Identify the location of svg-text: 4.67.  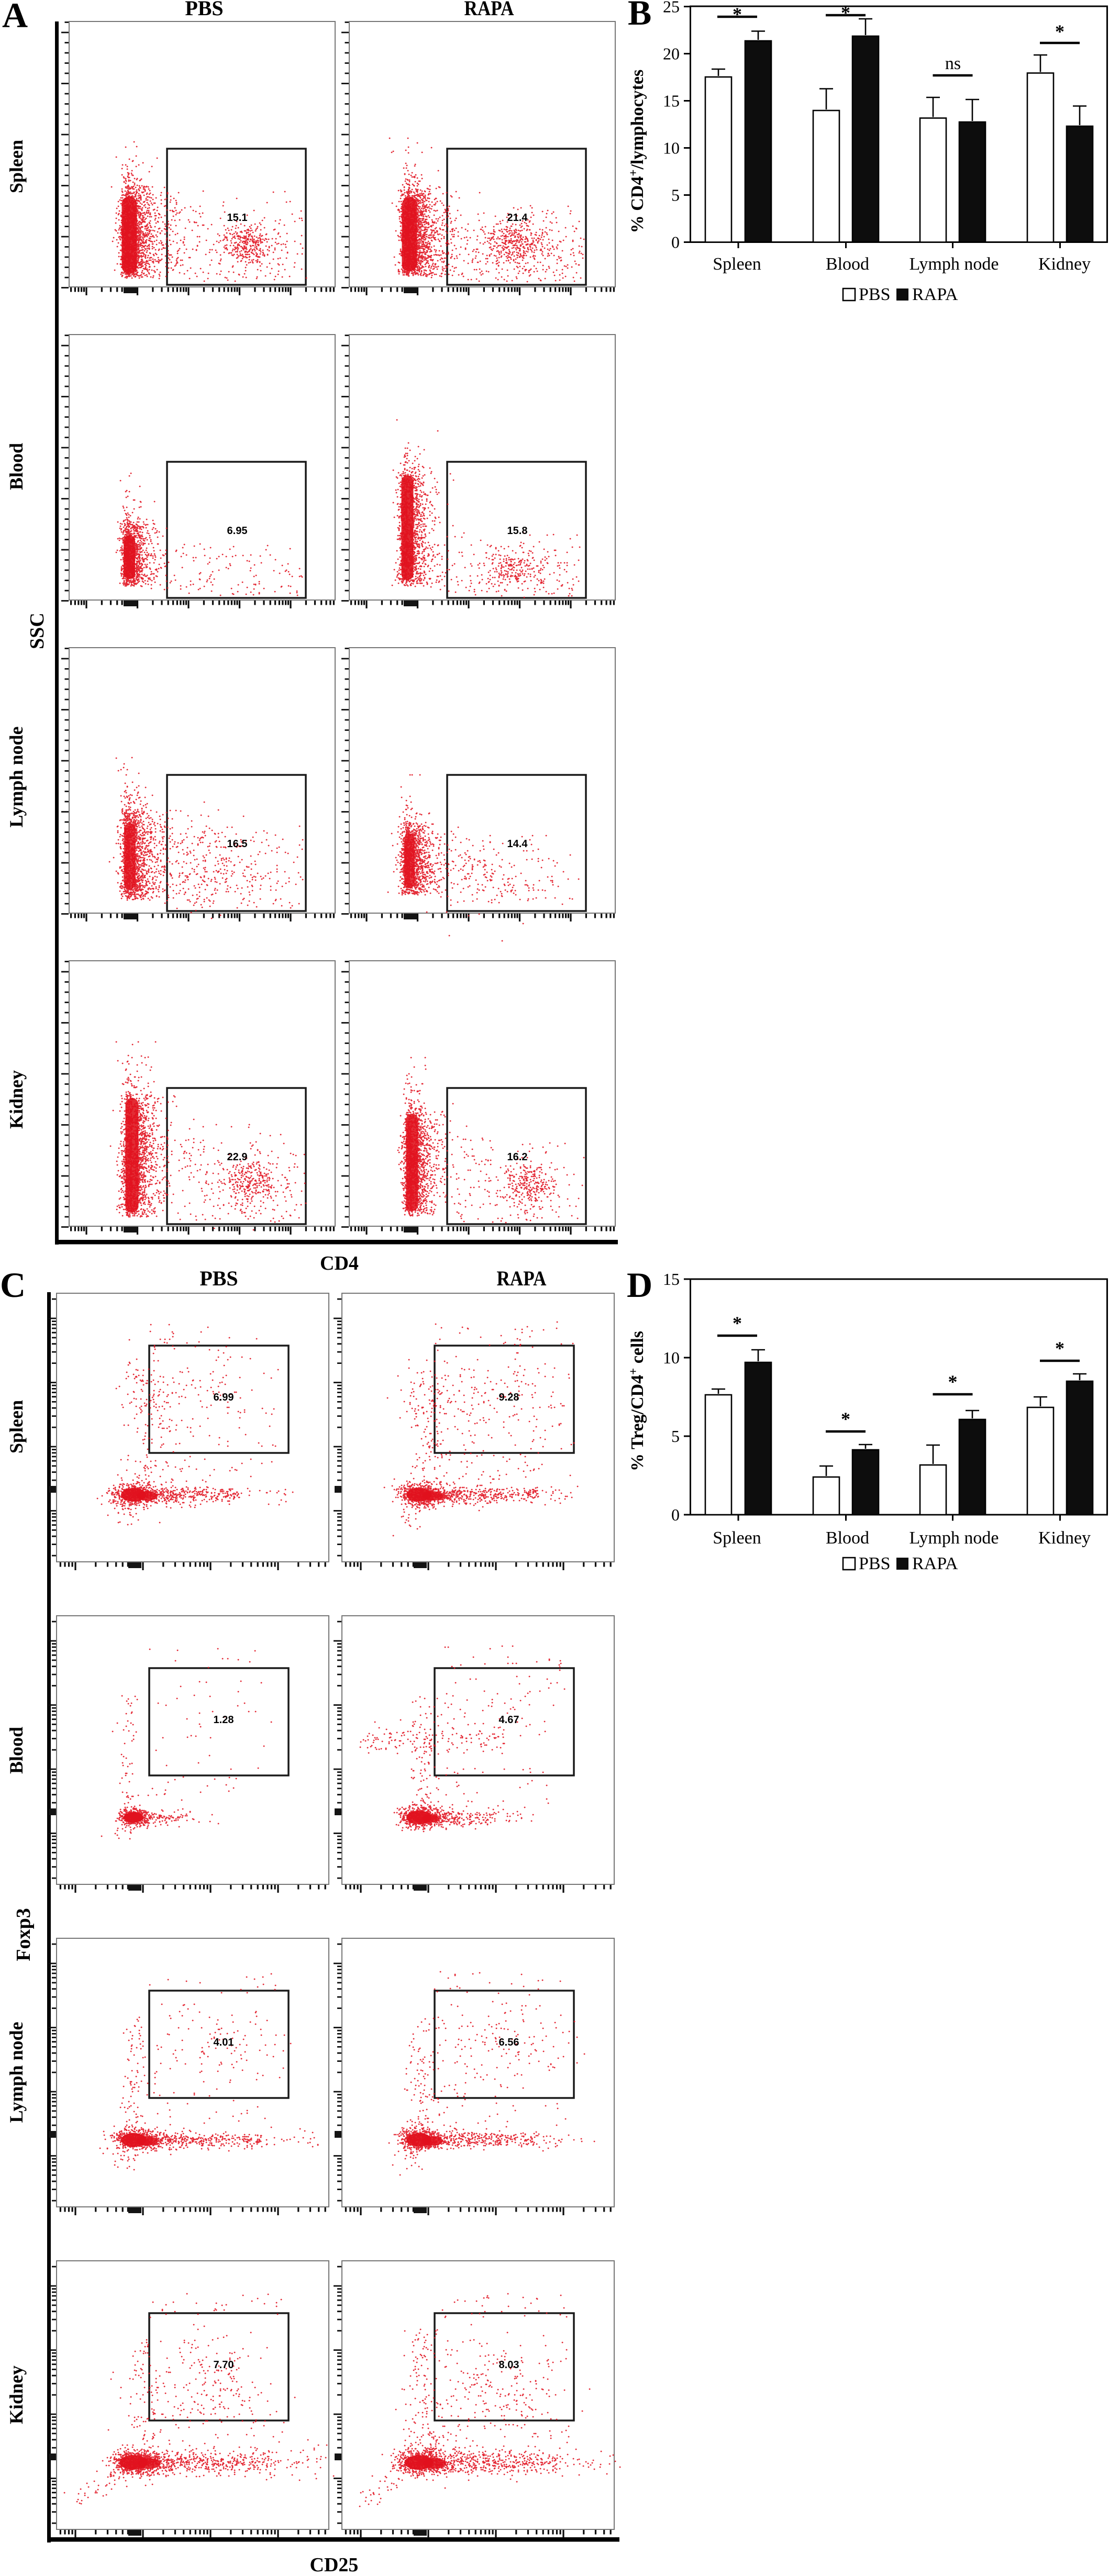
(509, 1720).